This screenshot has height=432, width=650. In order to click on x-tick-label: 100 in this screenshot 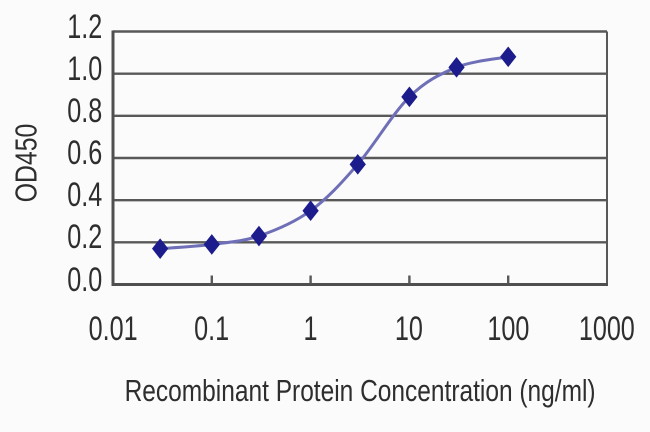, I will do `click(508, 329)`.